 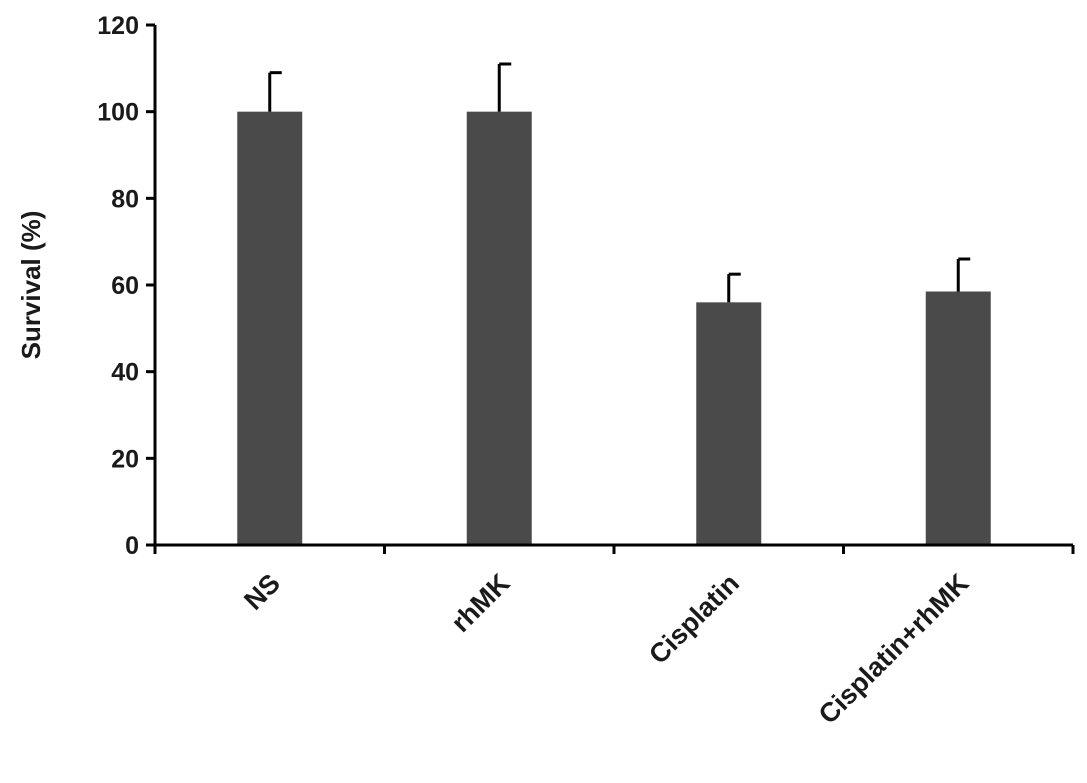 What do you see at coordinates (31, 285) in the screenshot?
I see `y-axis-title: Survival (%)` at bounding box center [31, 285].